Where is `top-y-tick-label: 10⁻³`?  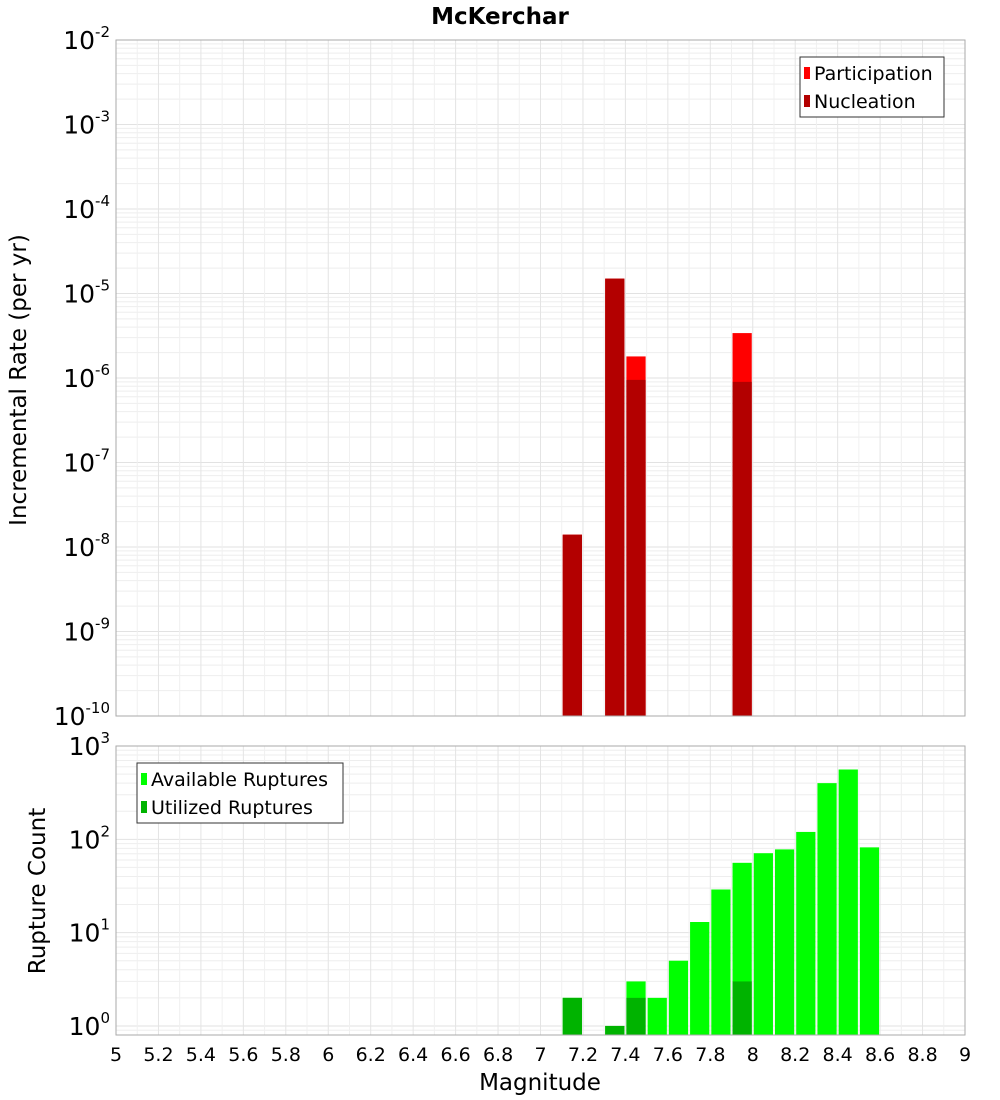 top-y-tick-label: 10⁻³ is located at coordinates (86, 124).